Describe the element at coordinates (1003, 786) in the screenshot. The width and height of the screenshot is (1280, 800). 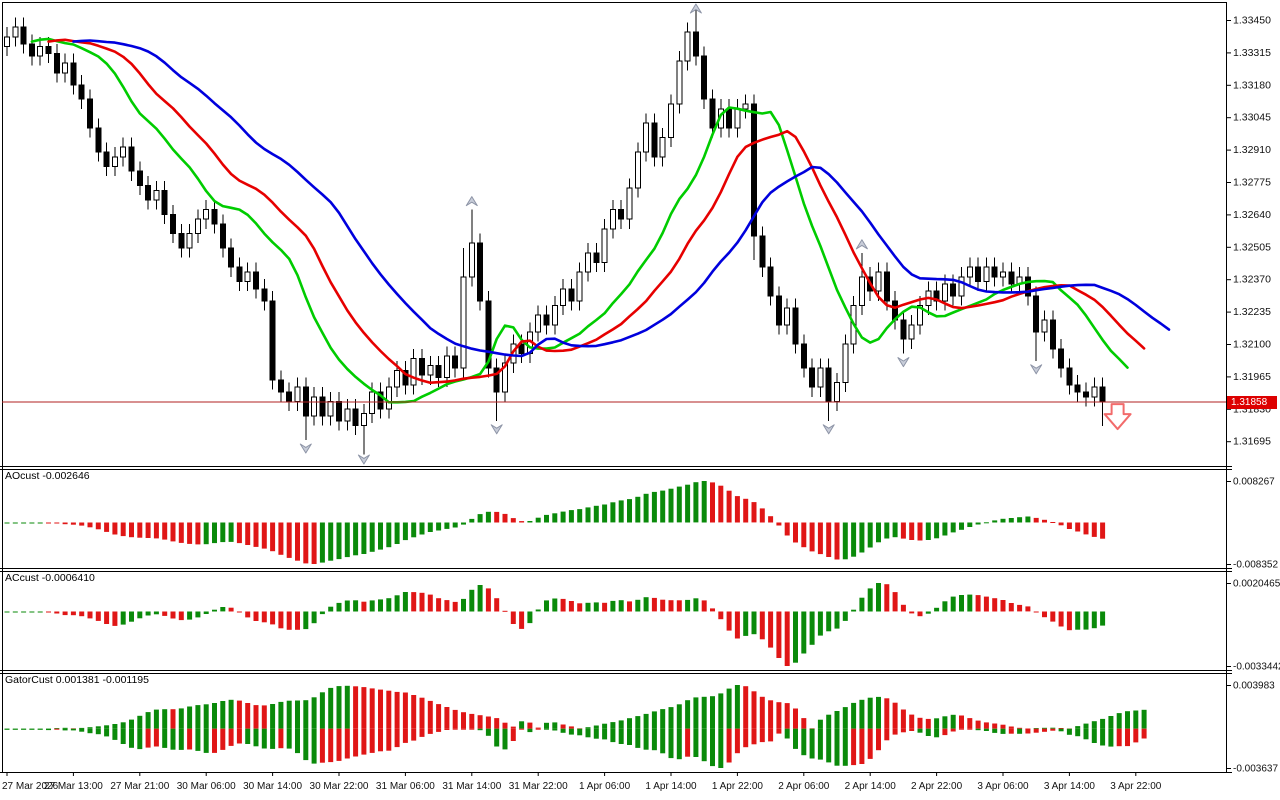
I see `time-tick-label: 3 Apr 06:00` at that location.